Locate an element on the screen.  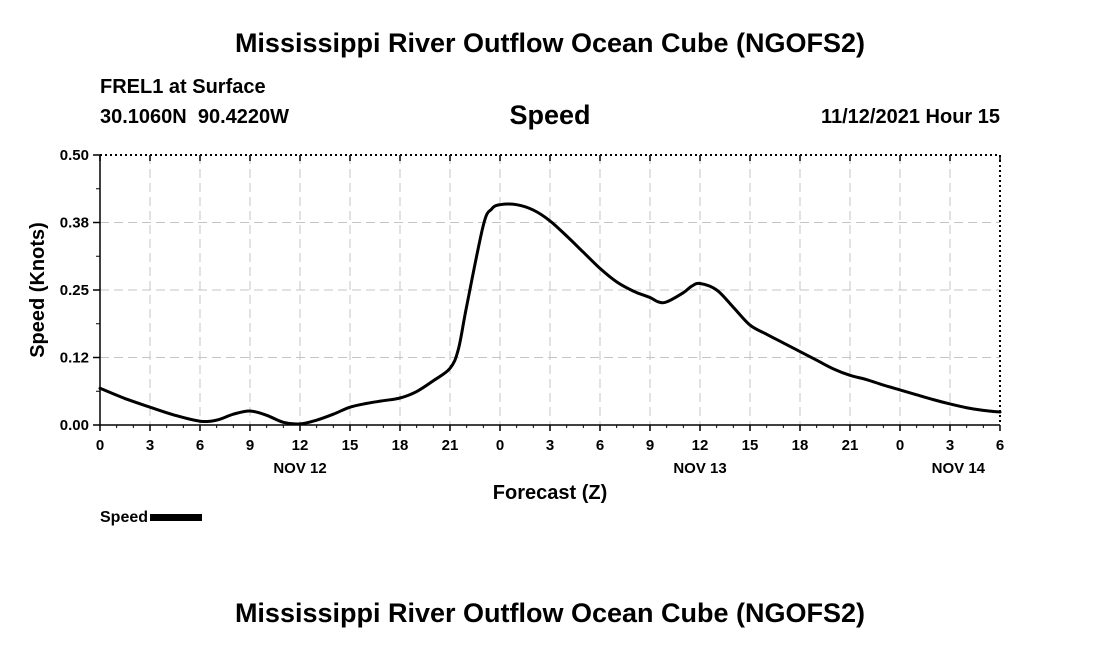
y-tick-label: 0.12 is located at coordinates (74, 358).